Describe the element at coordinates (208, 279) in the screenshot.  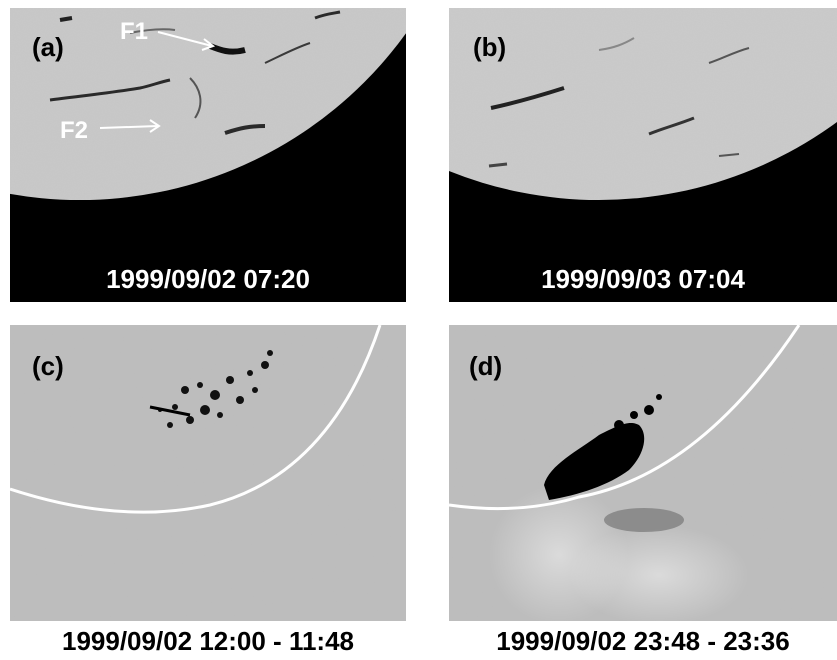
I see `timestamp: 1999/09/02 07:20` at that location.